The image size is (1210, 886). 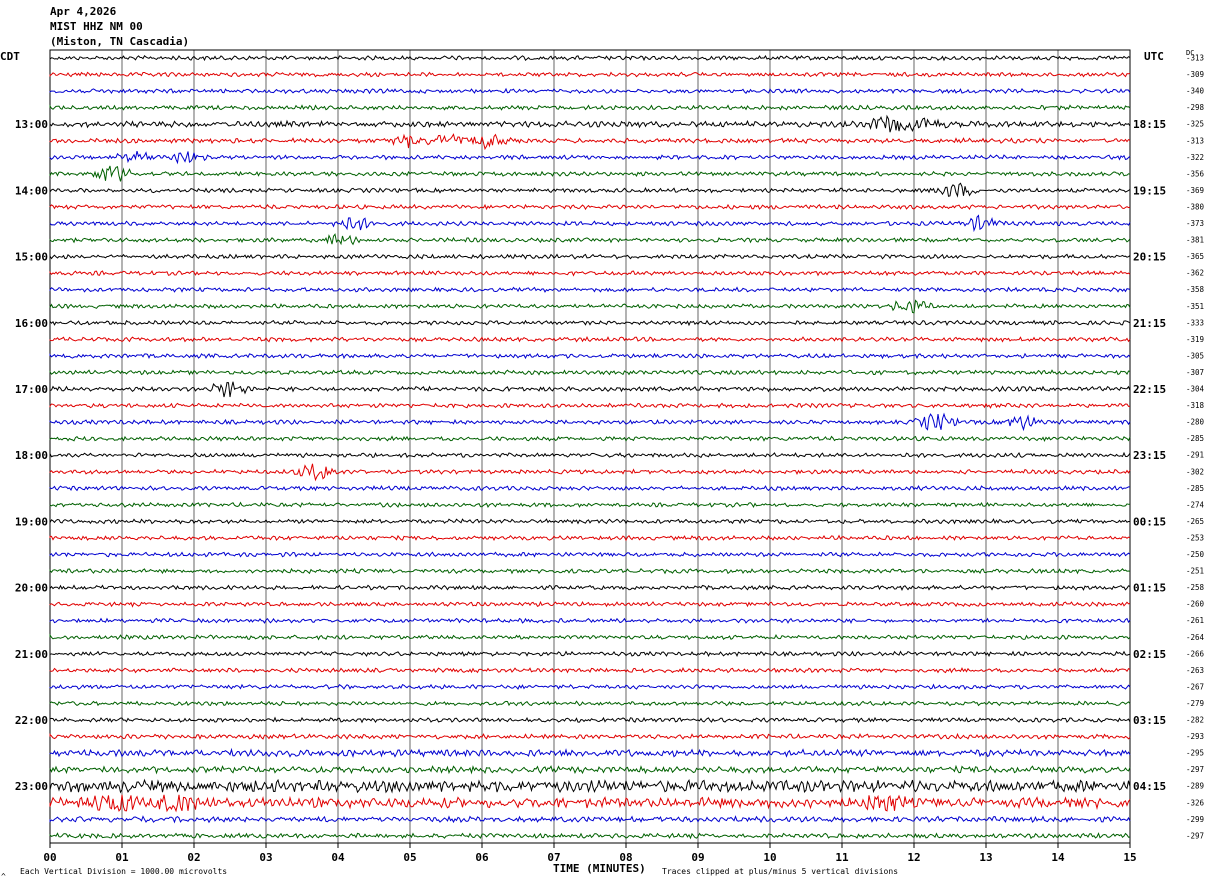 I want to click on right-hour-label: 21:15, so click(x=1149, y=323).